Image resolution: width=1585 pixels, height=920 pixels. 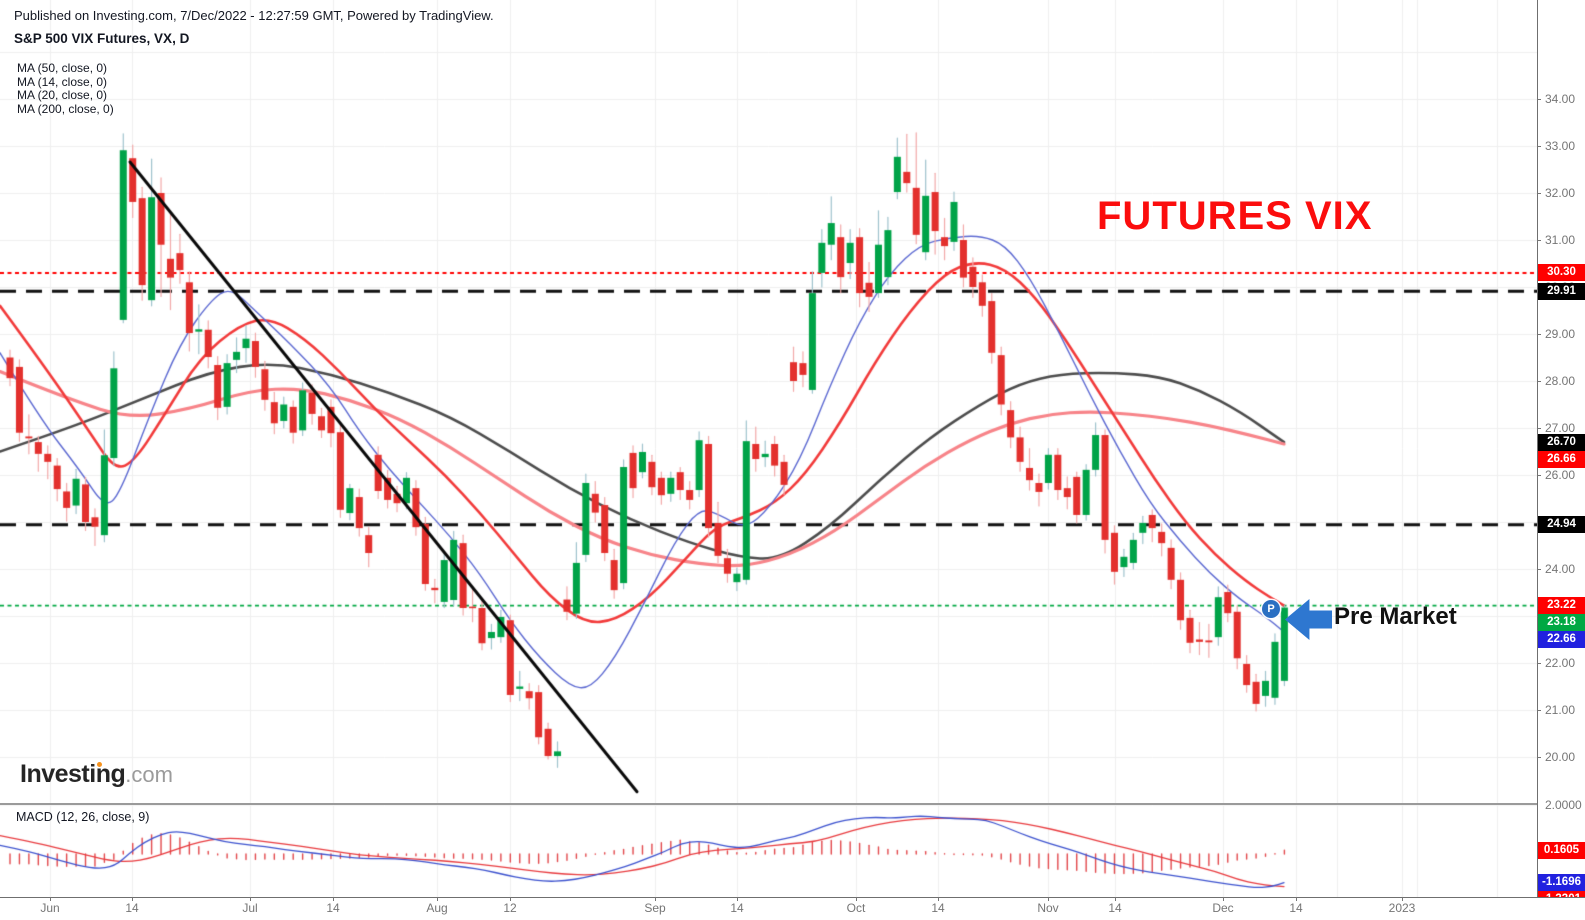 What do you see at coordinates (62, 68) in the screenshot?
I see `ma-legend-row-50: MA (50, close, 0)` at bounding box center [62, 68].